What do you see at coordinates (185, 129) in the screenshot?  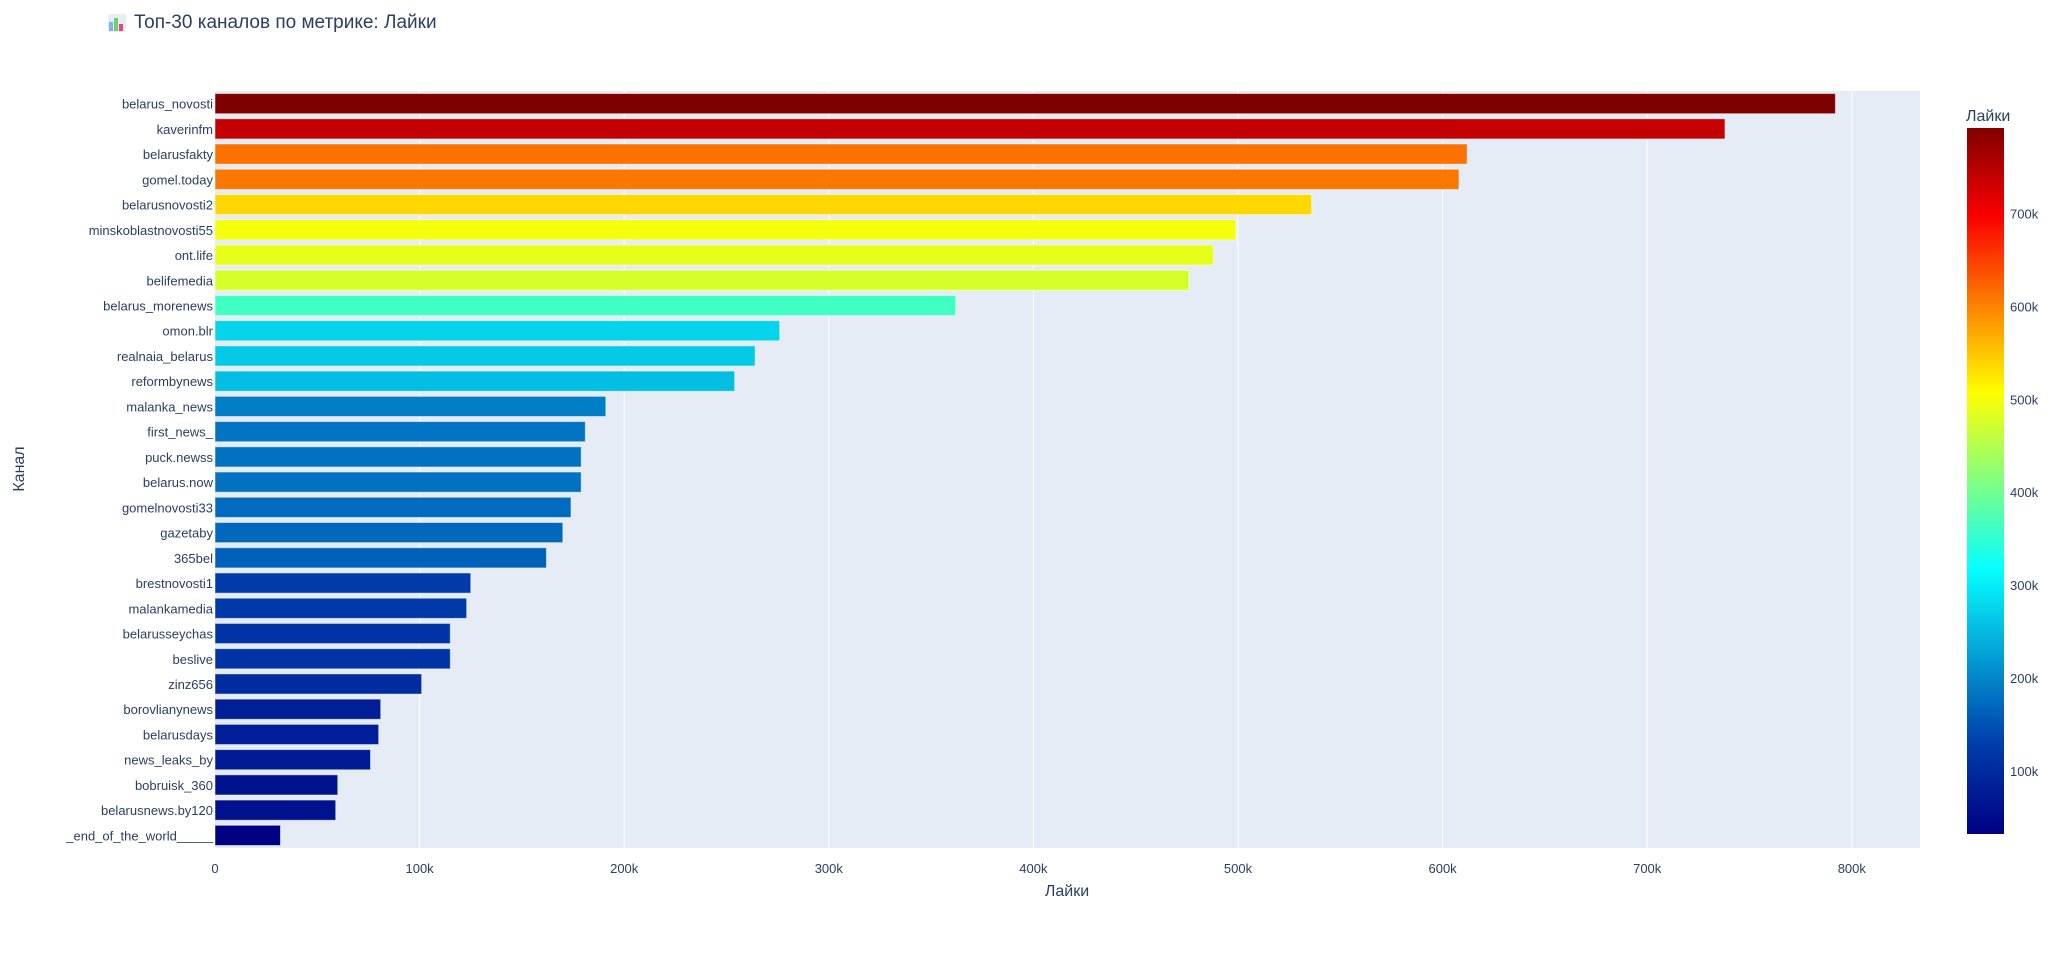 I see `y-tick-label: kaverinfm` at bounding box center [185, 129].